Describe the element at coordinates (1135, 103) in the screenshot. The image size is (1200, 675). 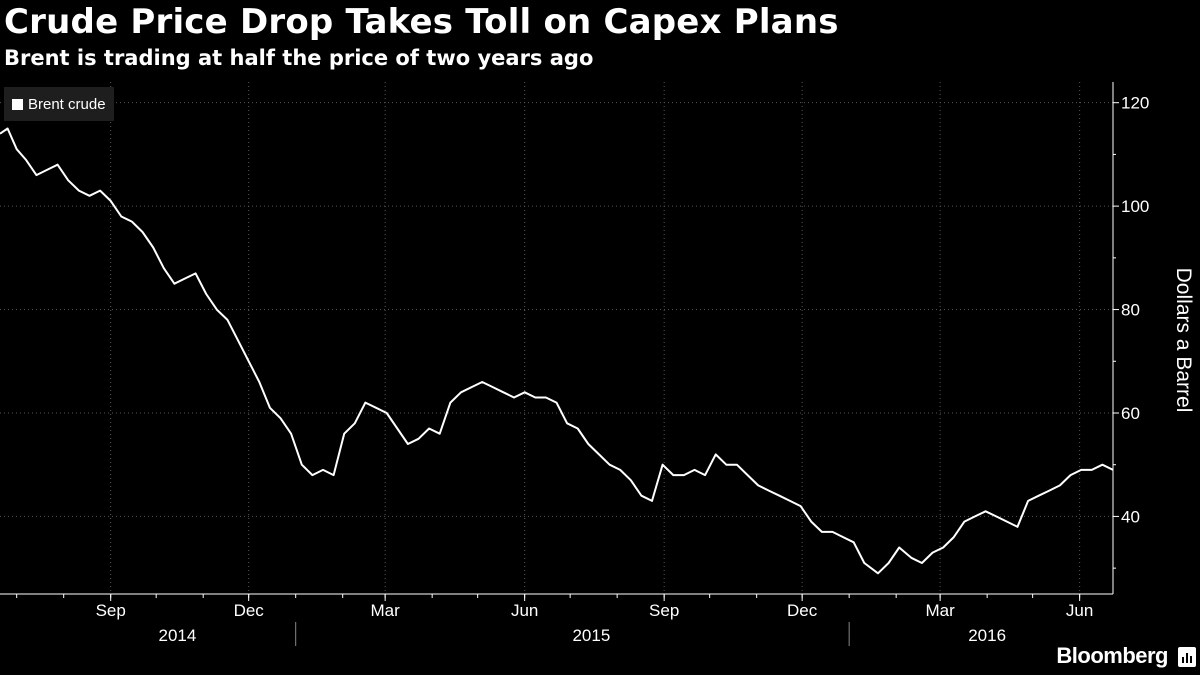
I see `y-tick-label: 120` at that location.